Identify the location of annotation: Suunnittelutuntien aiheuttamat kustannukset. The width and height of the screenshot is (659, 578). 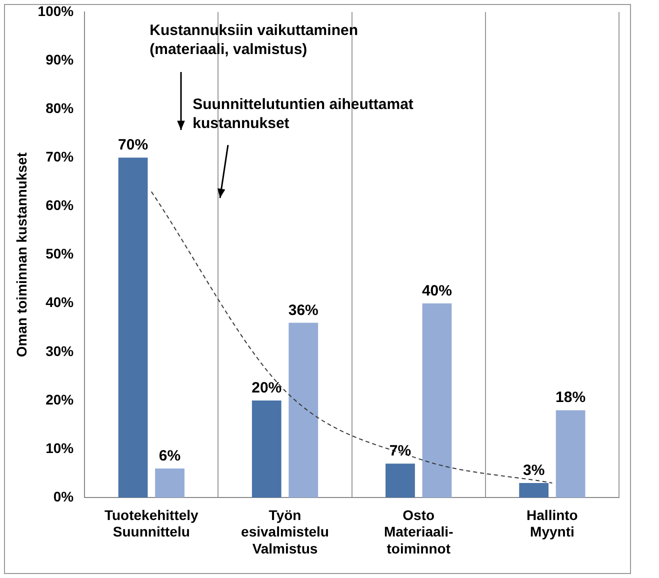
(303, 114).